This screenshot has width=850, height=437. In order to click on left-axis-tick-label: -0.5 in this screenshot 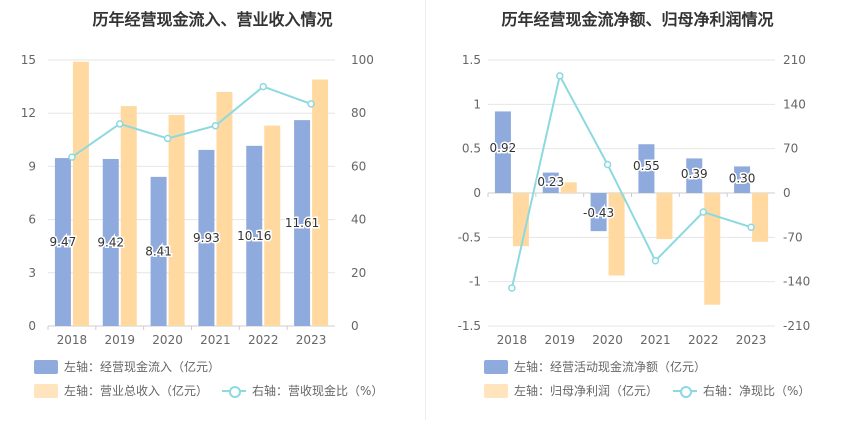, I will do `click(469, 237)`.